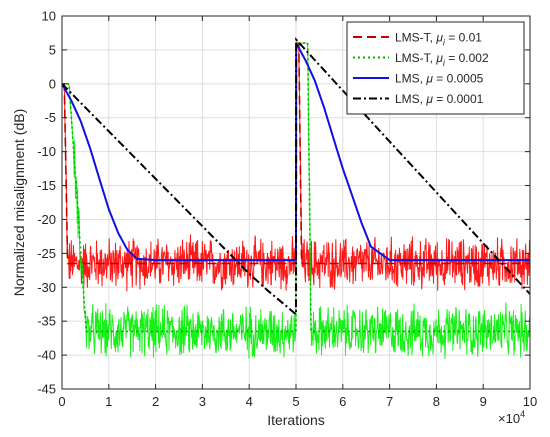 This screenshot has height=437, width=550. What do you see at coordinates (389, 401) in the screenshot?
I see `x-tick-label: 7` at bounding box center [389, 401].